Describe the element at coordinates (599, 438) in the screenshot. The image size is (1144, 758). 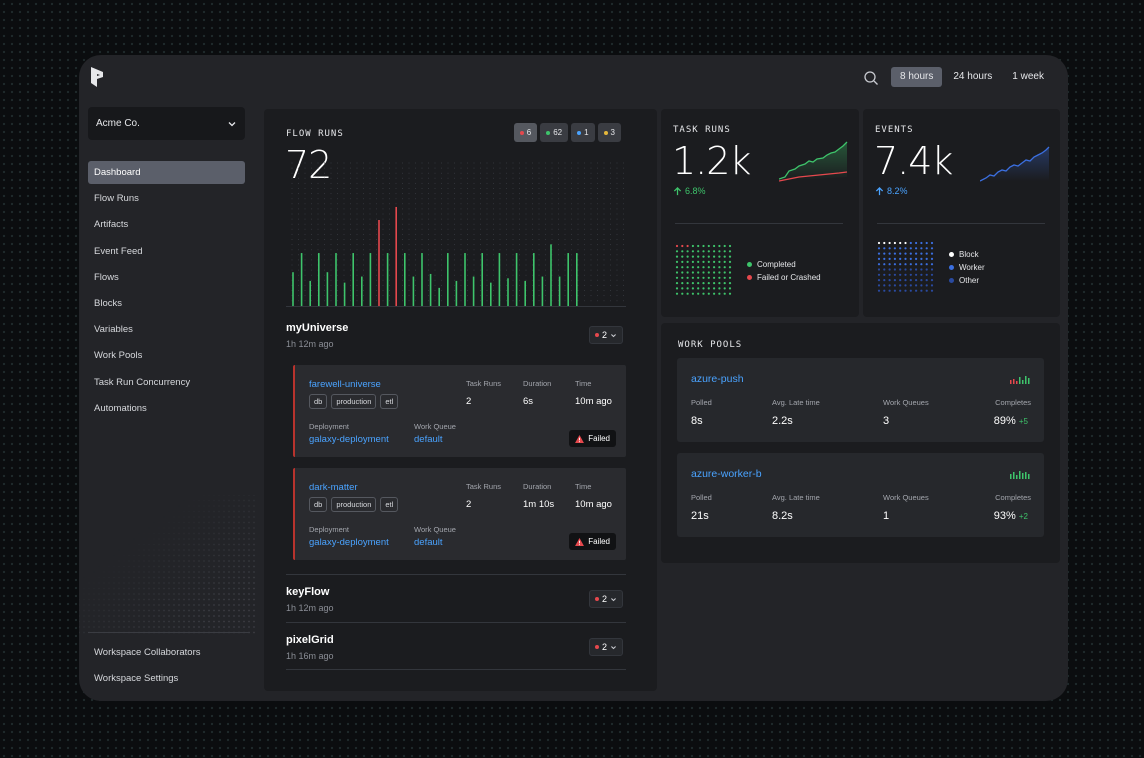
I see `state-label: Failed` at that location.